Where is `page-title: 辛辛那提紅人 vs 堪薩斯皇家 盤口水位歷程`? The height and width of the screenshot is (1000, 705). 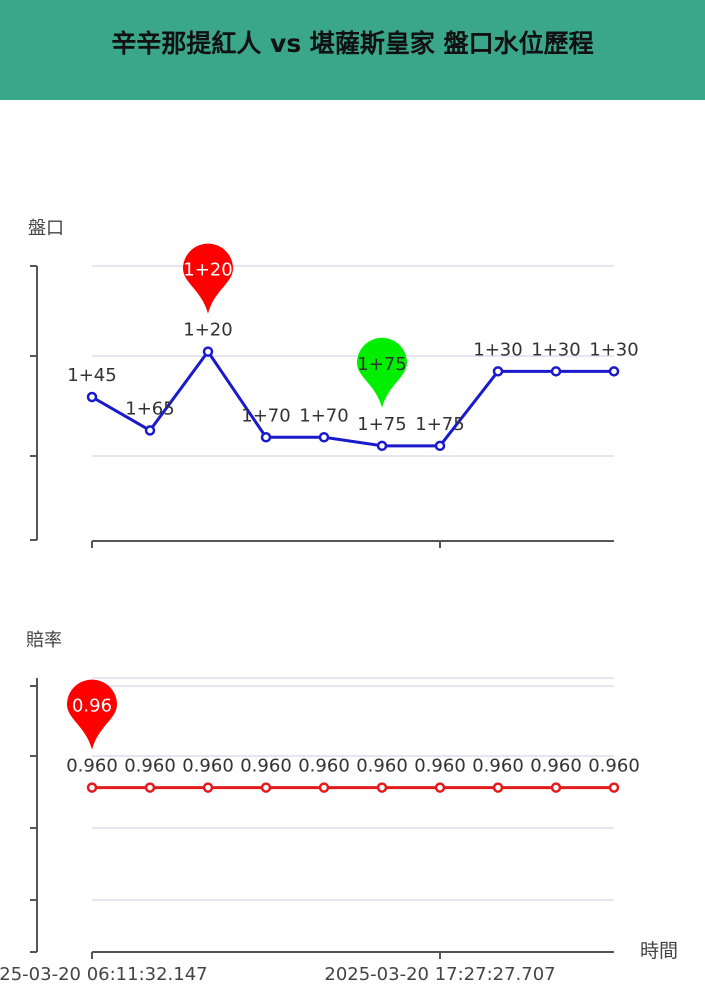 page-title: 辛辛那提紅人 vs 堪薩斯皇家 盤口水位歷程 is located at coordinates (352, 43).